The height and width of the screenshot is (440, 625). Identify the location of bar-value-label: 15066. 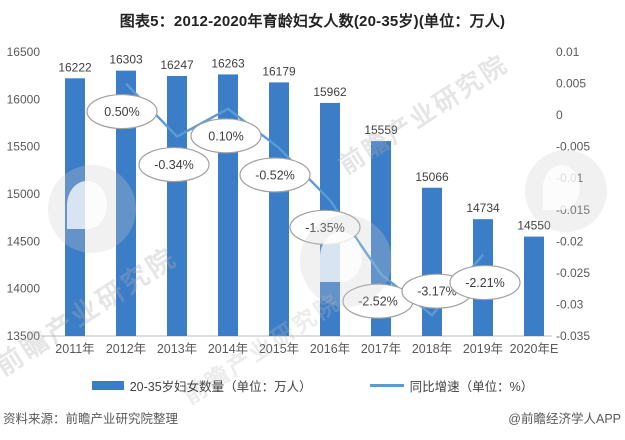
(432, 177).